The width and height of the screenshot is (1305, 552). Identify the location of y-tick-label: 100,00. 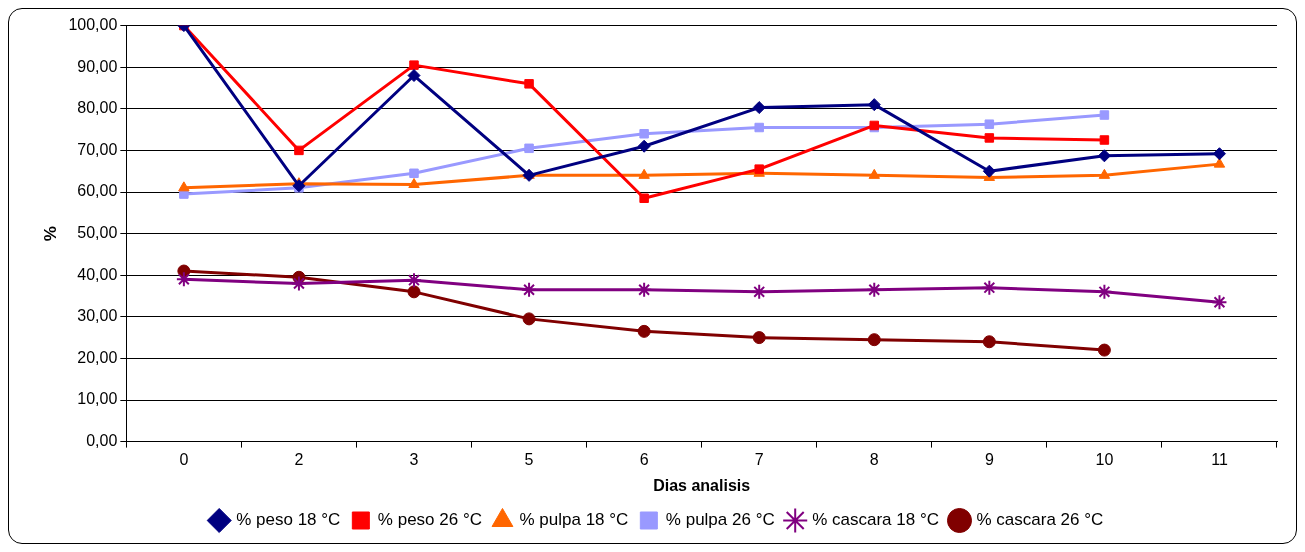
(93, 25).